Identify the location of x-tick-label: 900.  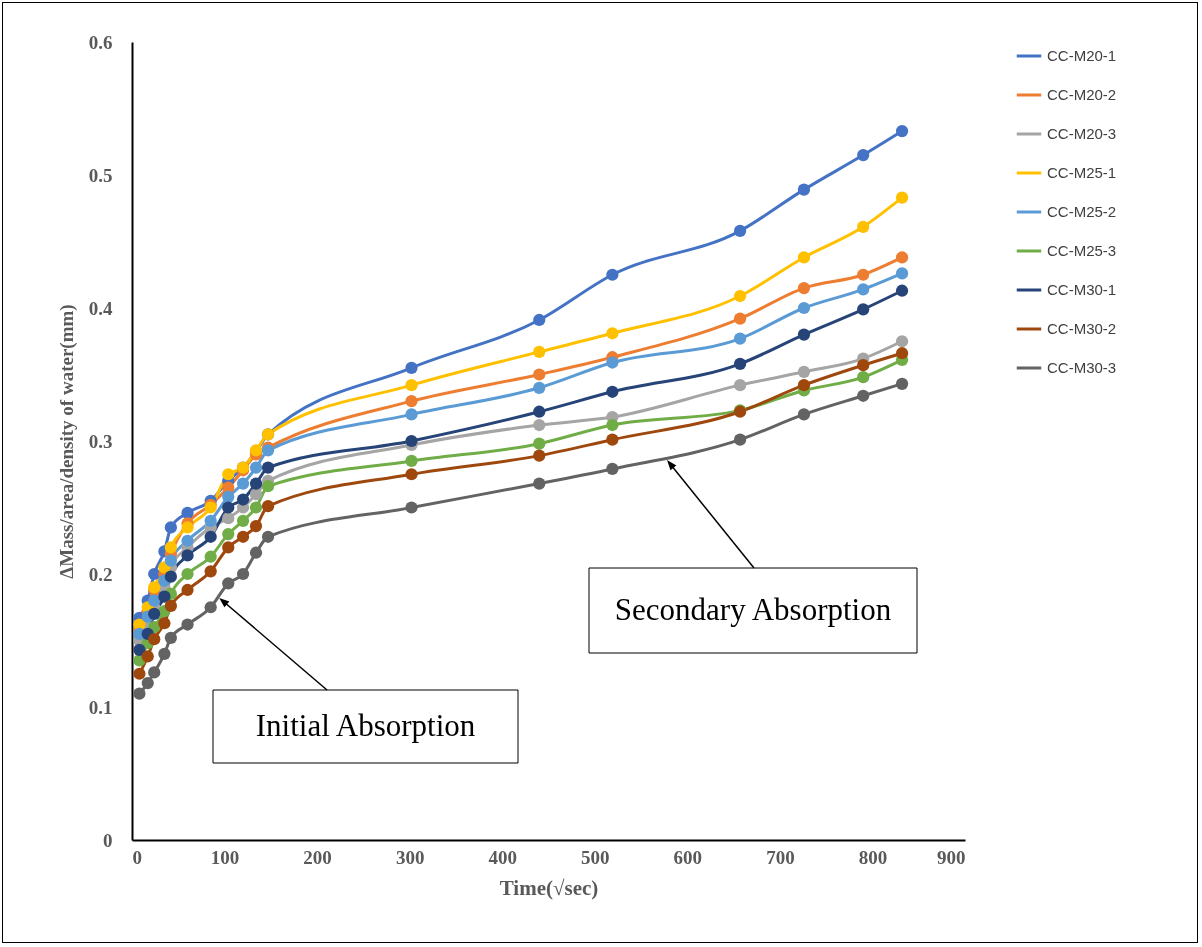
(951, 857).